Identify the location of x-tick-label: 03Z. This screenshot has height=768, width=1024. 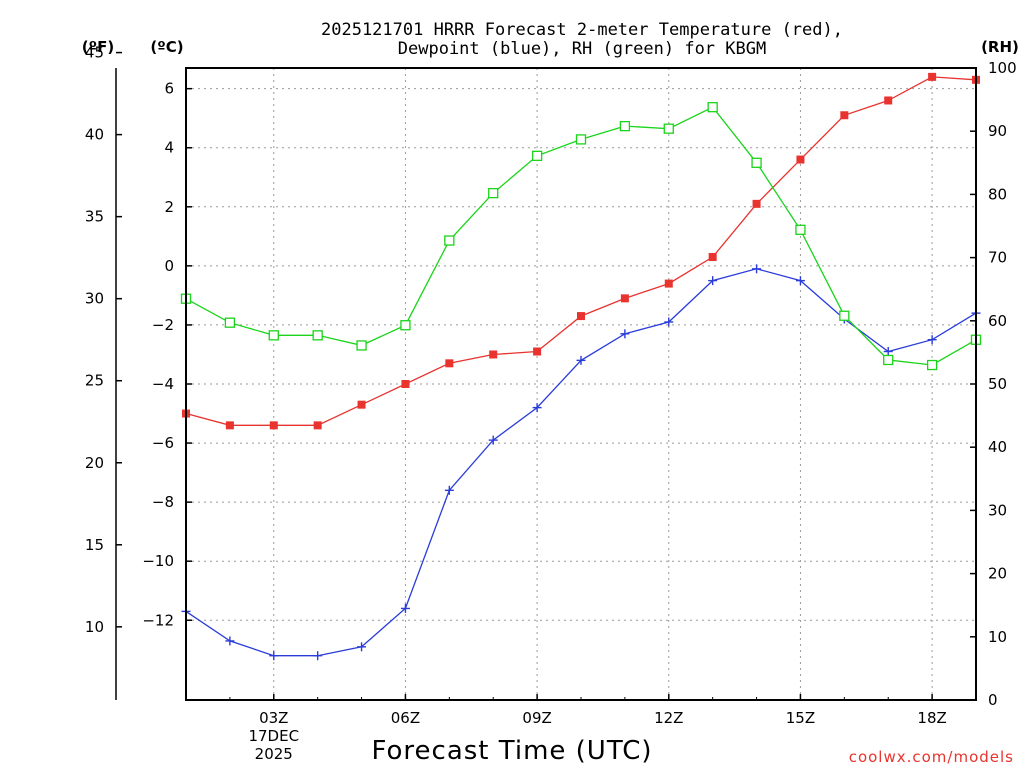
(273, 718).